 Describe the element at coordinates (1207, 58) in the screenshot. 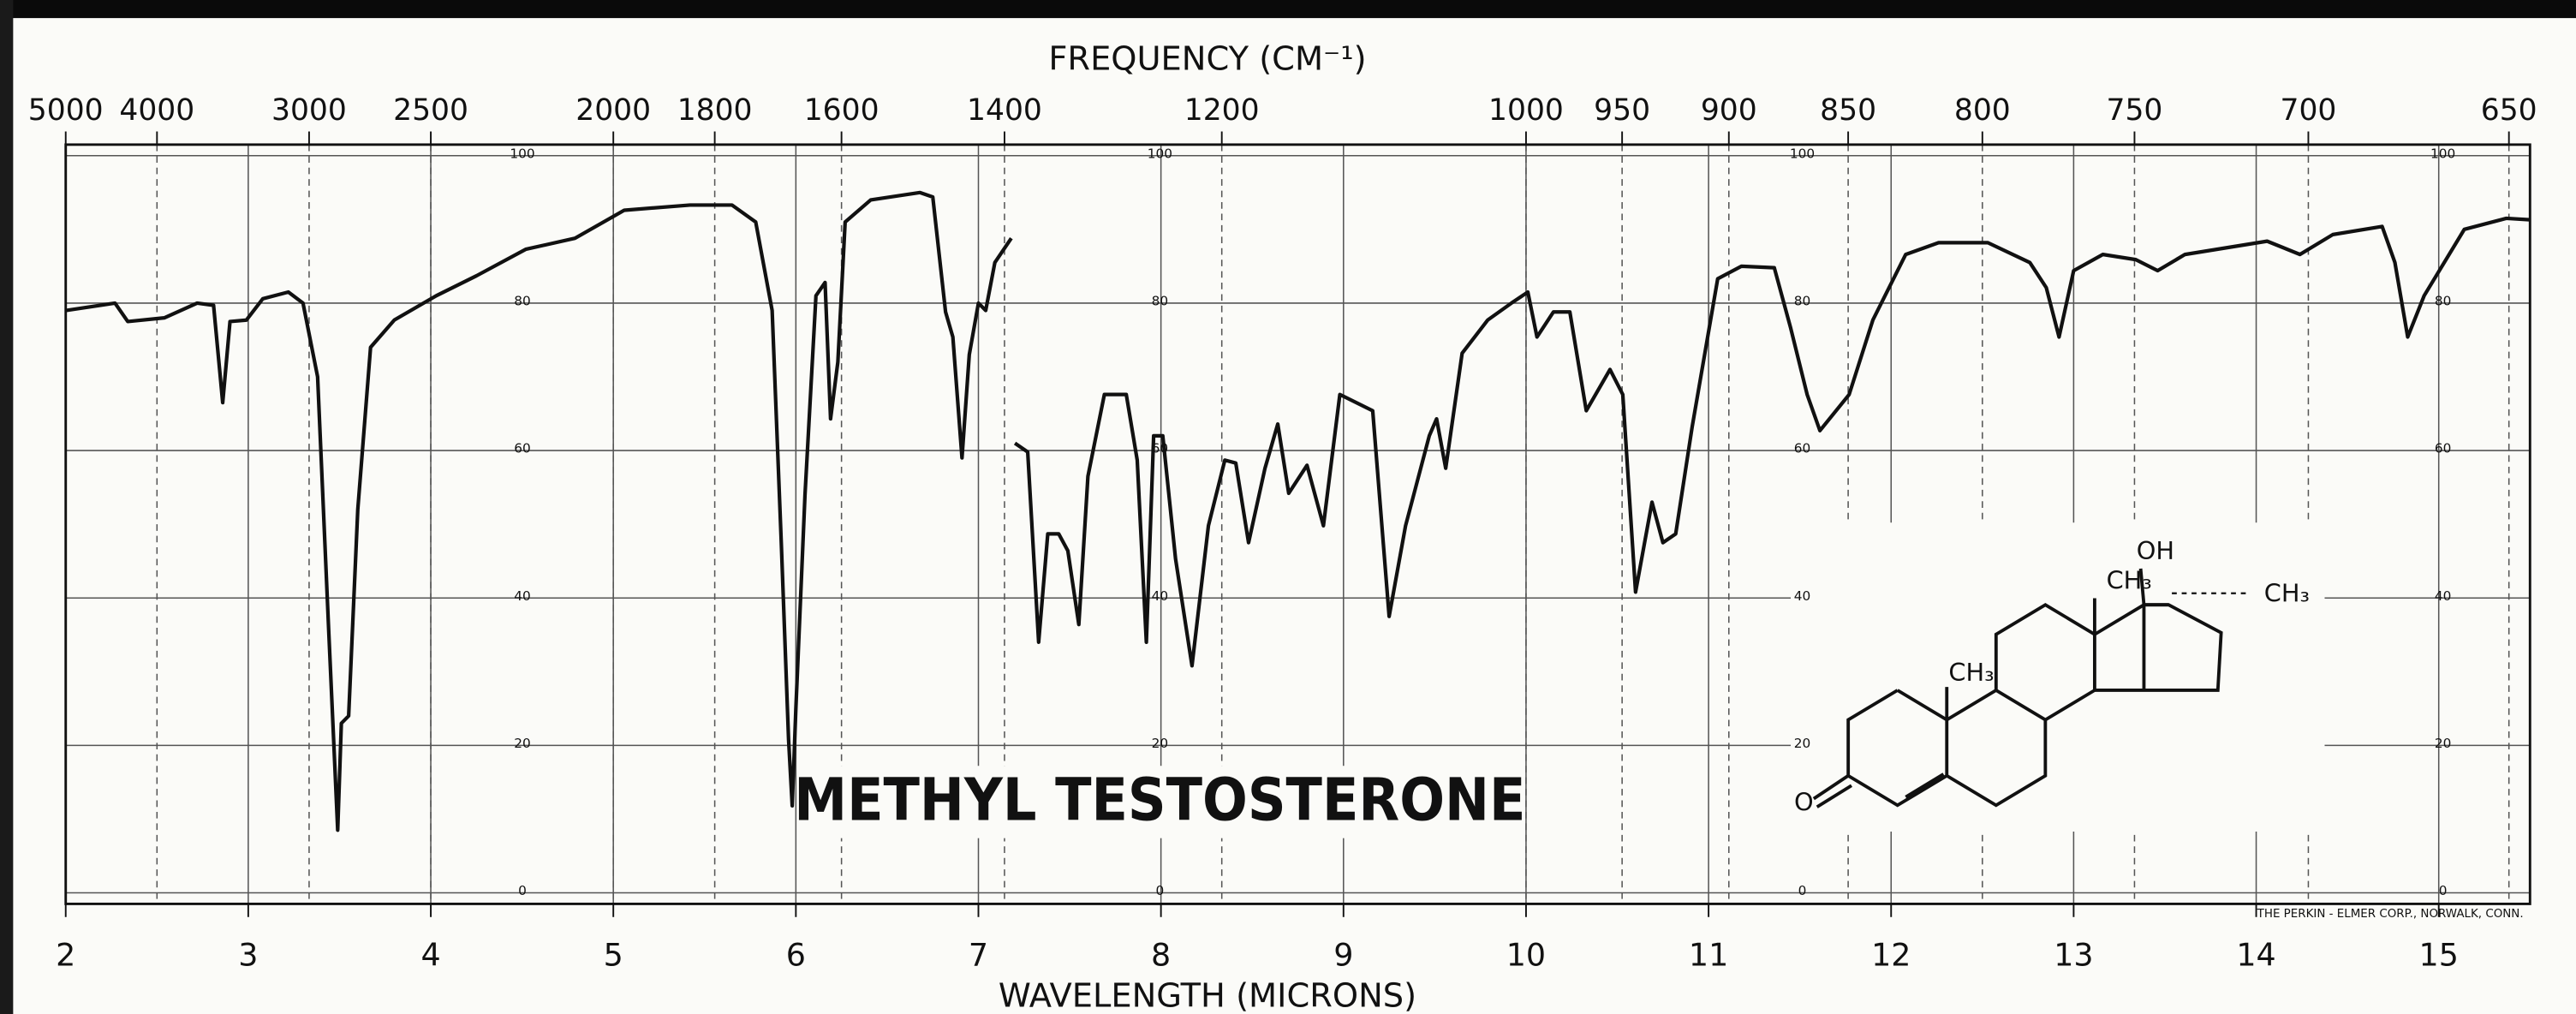

I see `x2-axis-title: FREQUENCY (CM⁻¹)` at that location.